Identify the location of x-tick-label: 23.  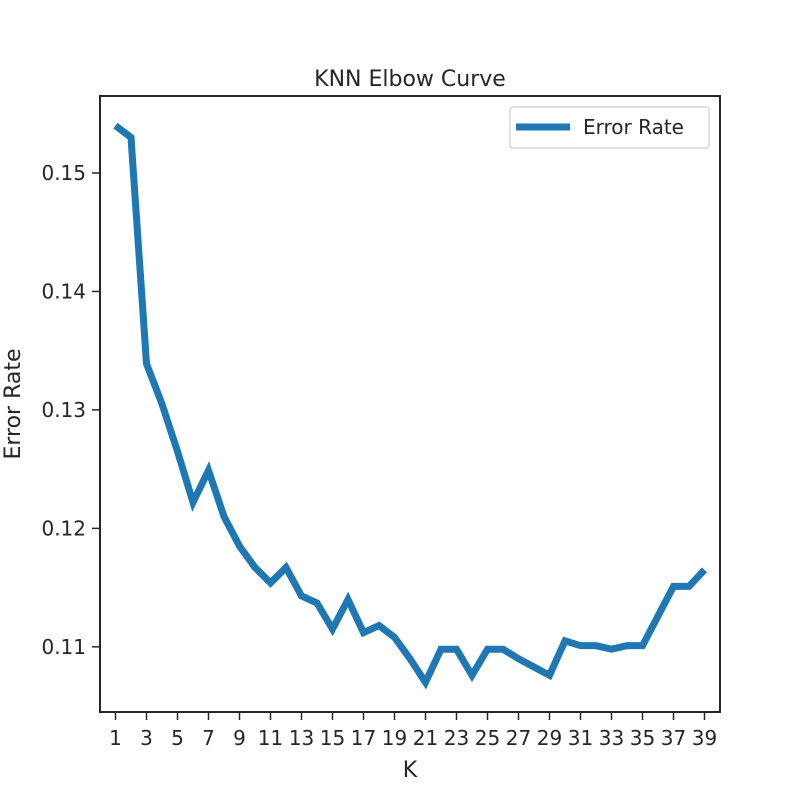
(456, 738).